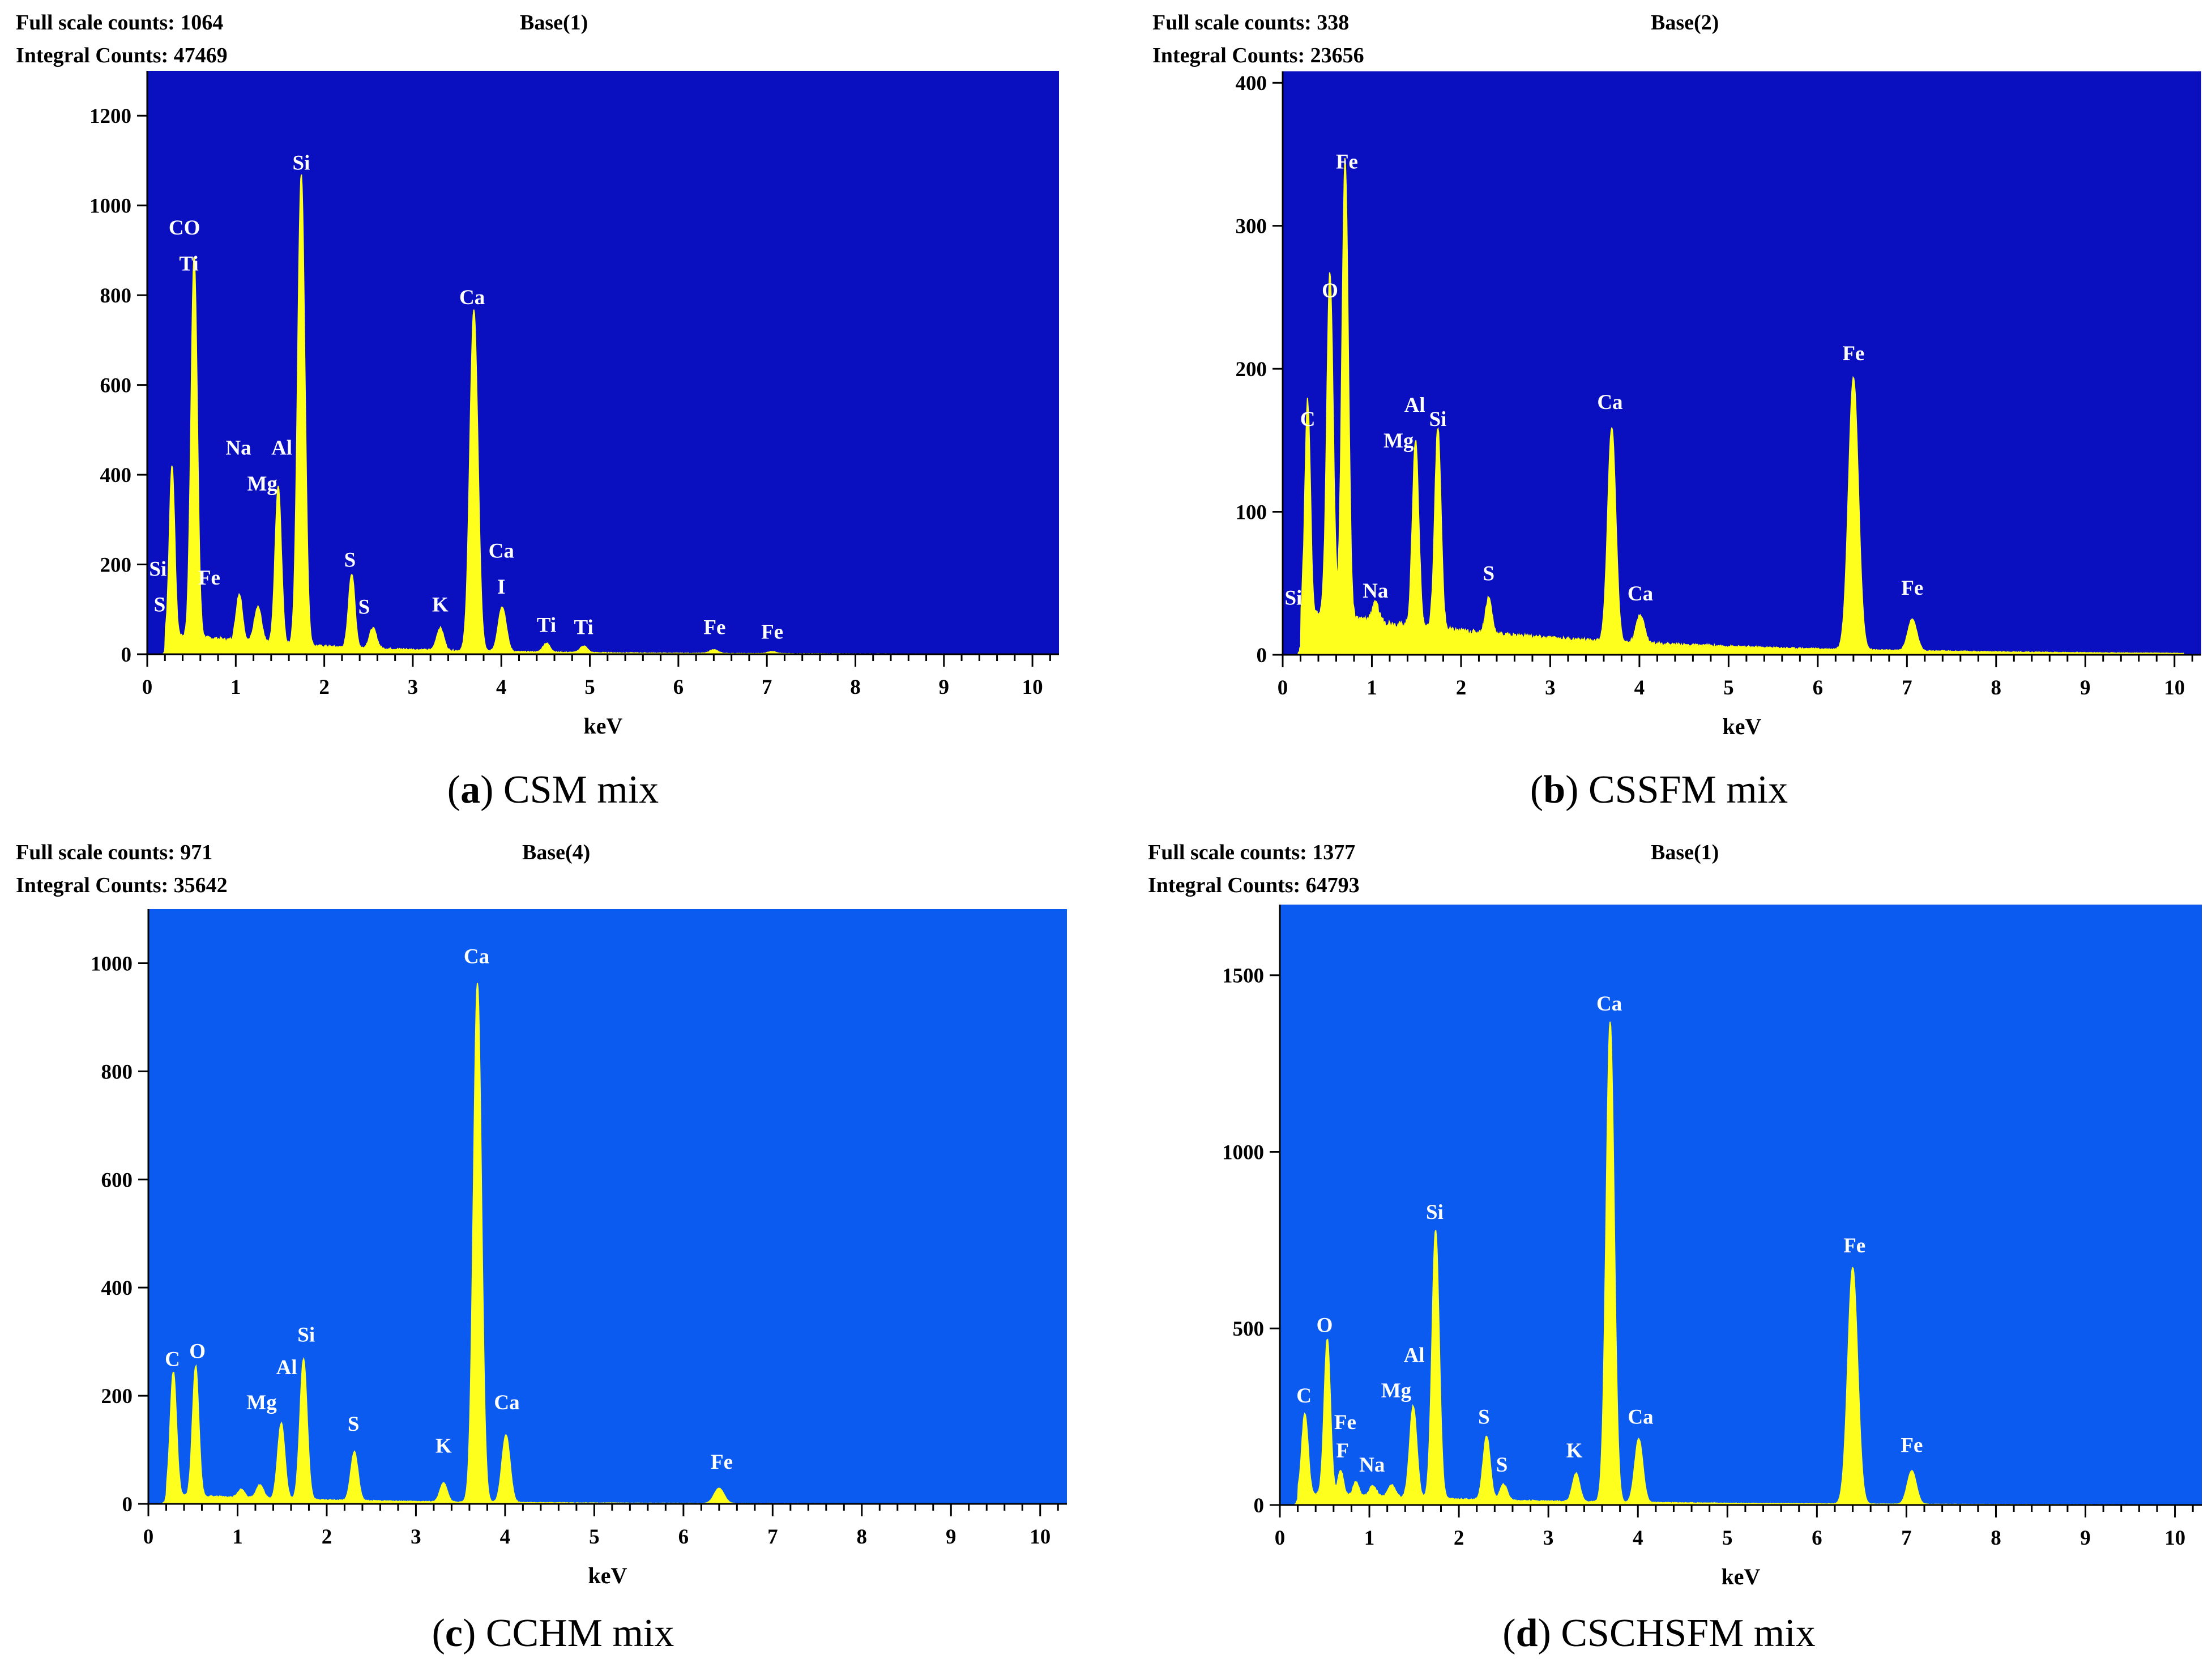 This screenshot has width=2212, height=1667. I want to click on full-scale-counts: Full scale counts: 1064, so click(119, 23).